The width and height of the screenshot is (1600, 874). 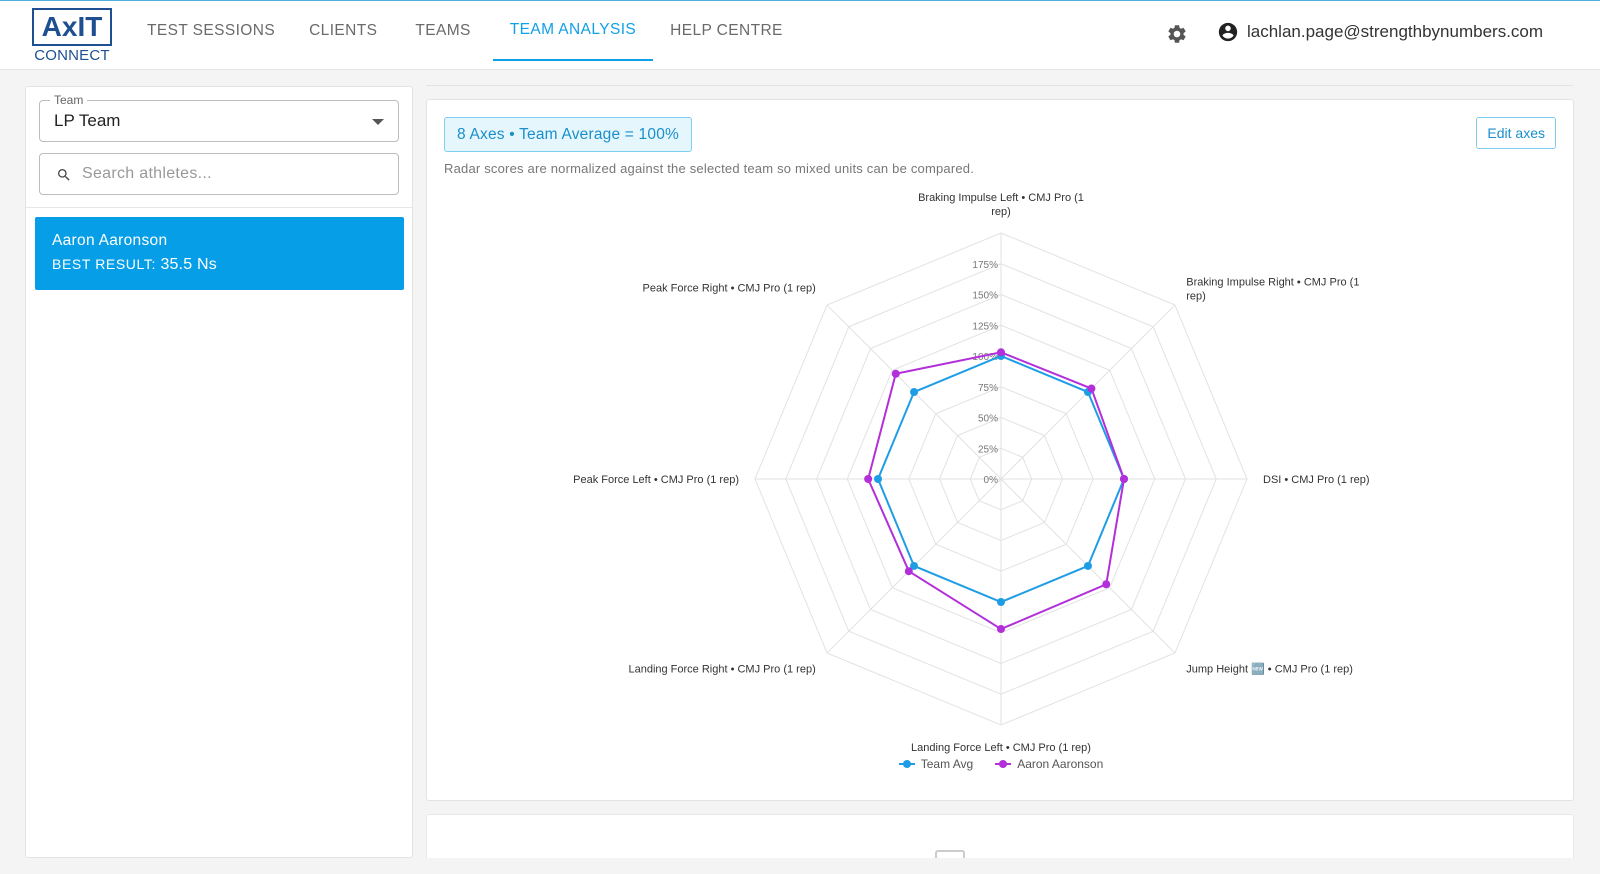 I want to click on athlete-search, so click(x=219, y=174).